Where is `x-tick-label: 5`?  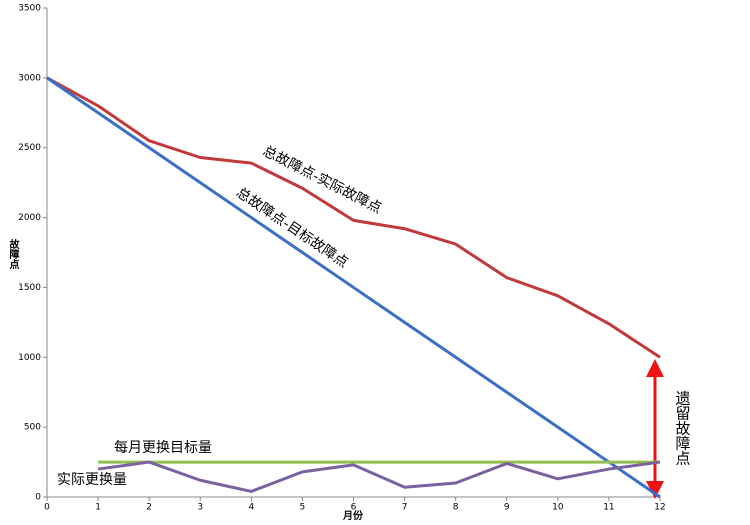
x-tick-label: 5 is located at coordinates (303, 508).